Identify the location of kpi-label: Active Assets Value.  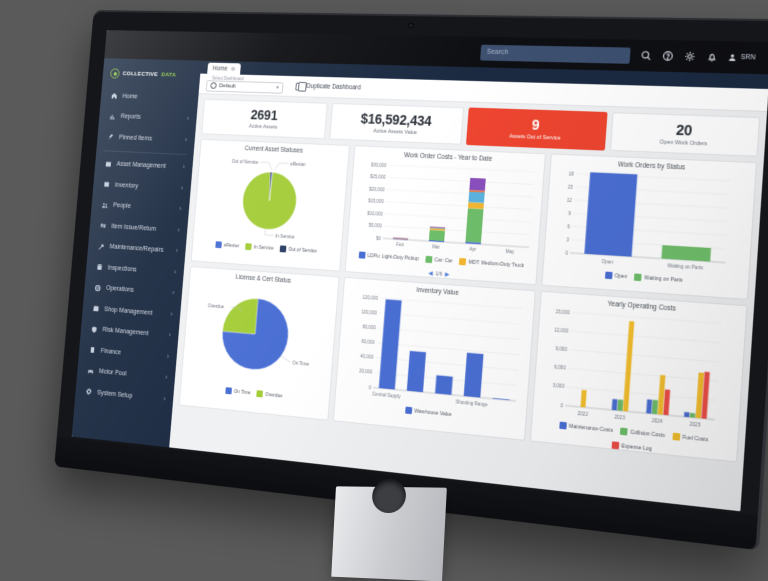
(395, 132).